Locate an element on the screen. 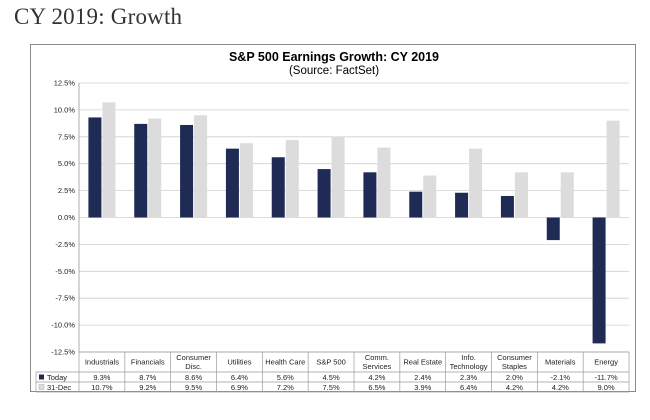 The image size is (650, 420). data-value-label: 9.3% is located at coordinates (101, 377).